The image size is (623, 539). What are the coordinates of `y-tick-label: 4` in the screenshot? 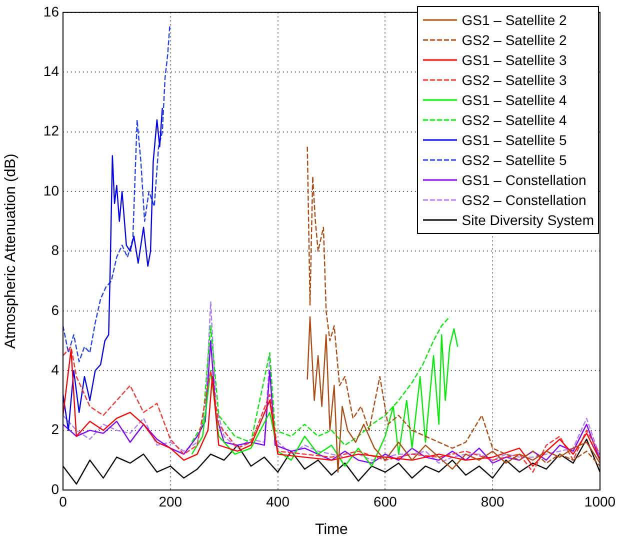 It's located at (55, 369).